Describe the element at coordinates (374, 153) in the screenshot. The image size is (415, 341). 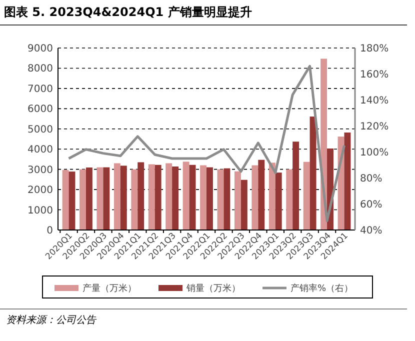
I see `y2-tick-label: 100%` at that location.